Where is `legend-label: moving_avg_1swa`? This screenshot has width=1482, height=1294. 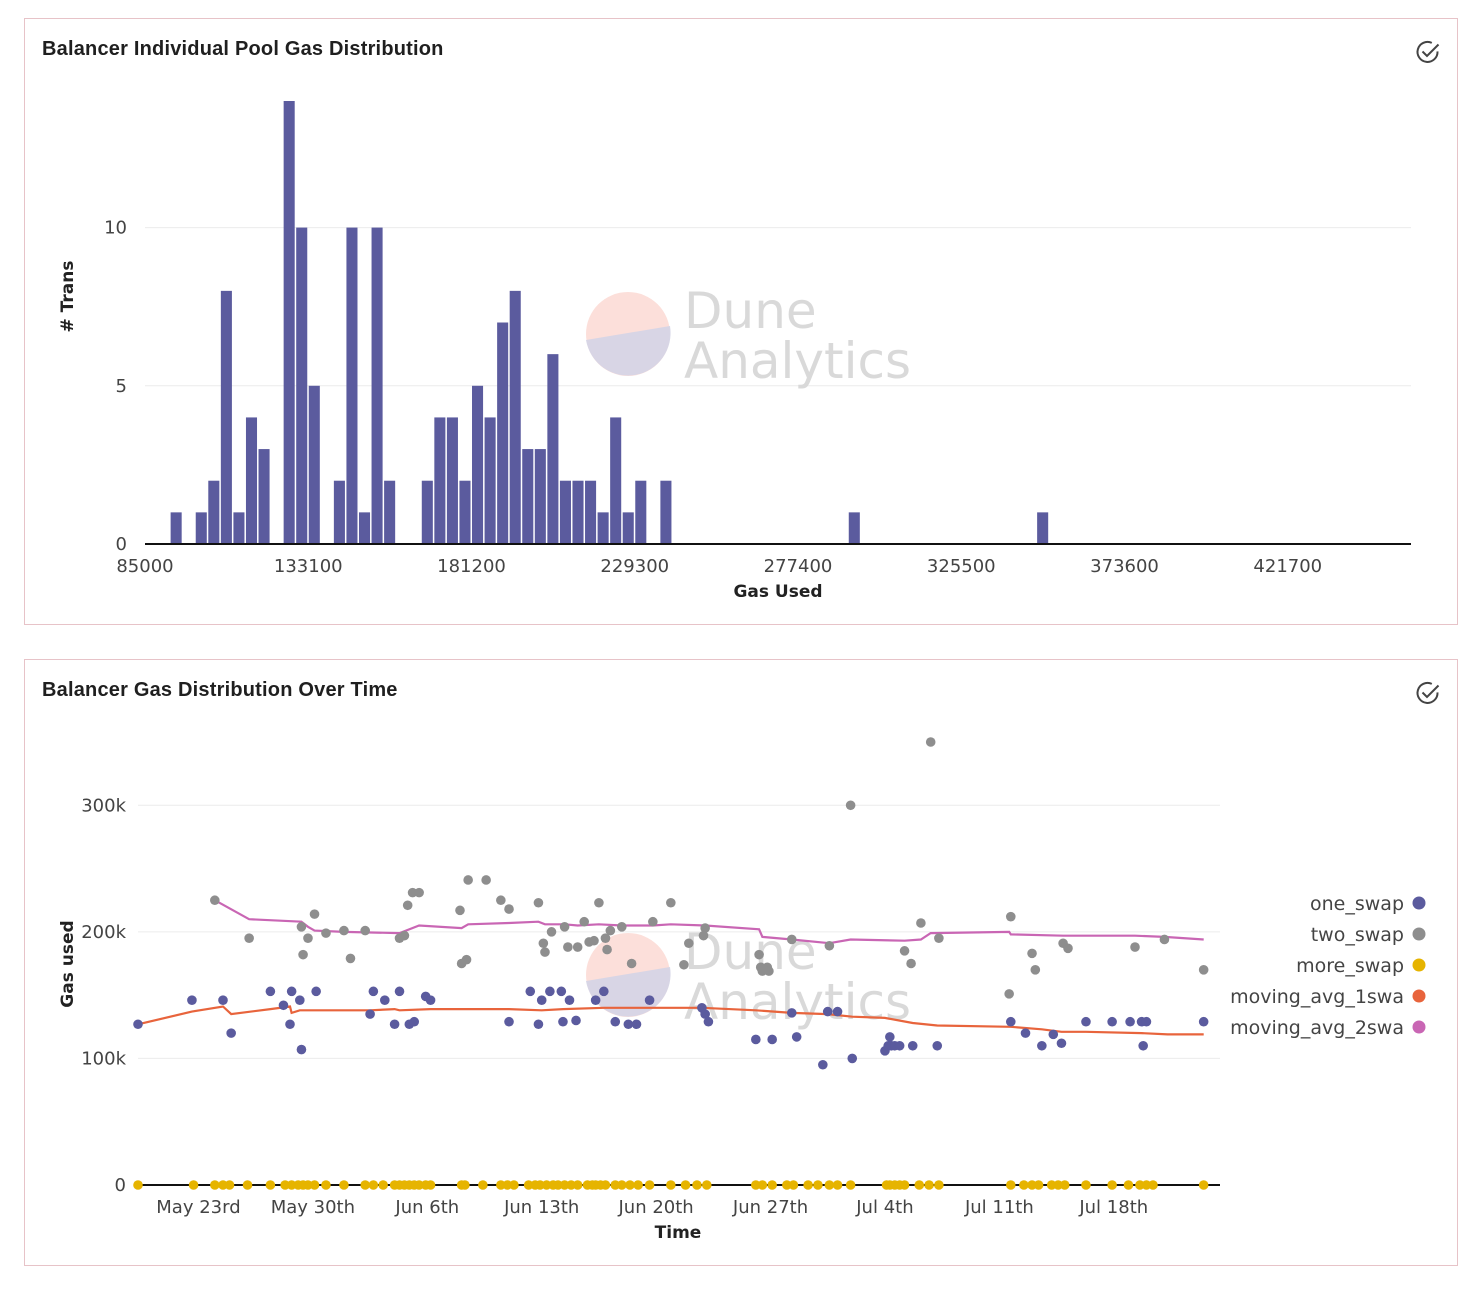
legend-label: moving_avg_1swa is located at coordinates (1317, 997).